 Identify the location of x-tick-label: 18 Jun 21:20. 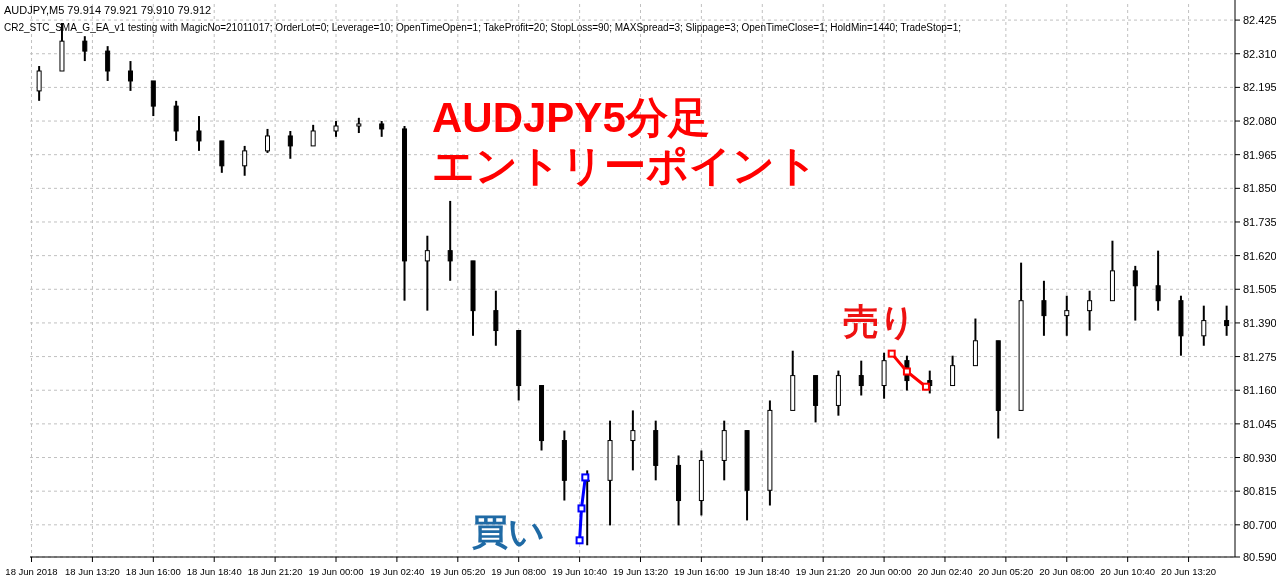
(275, 571).